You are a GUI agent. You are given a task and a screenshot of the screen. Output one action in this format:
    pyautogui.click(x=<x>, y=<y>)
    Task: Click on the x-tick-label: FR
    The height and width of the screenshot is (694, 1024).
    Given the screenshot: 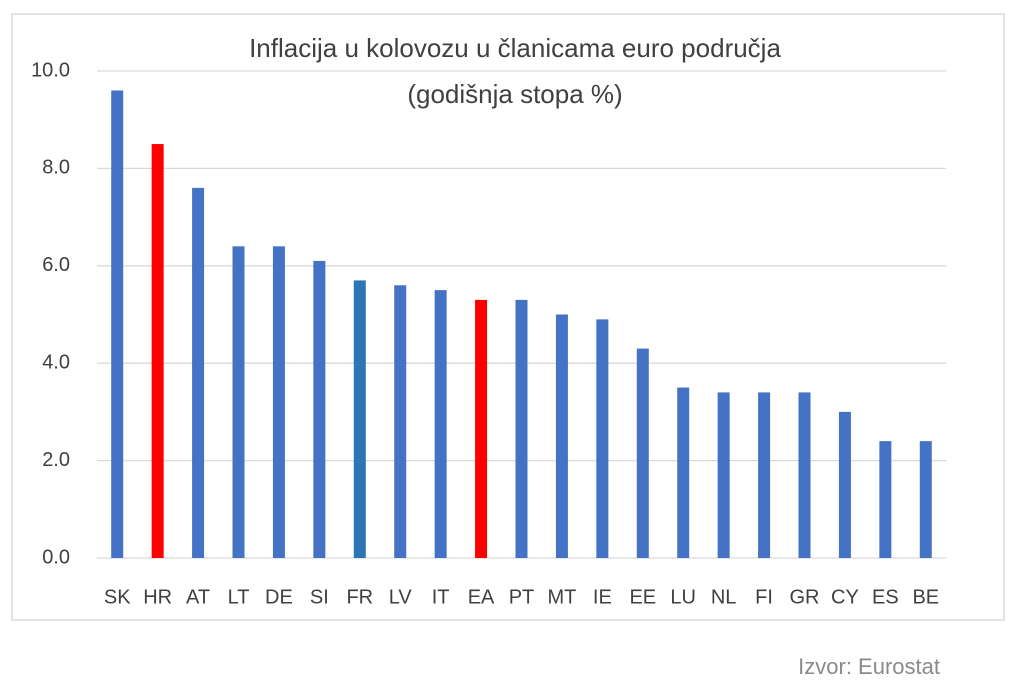 What is the action you would take?
    pyautogui.click(x=359, y=597)
    